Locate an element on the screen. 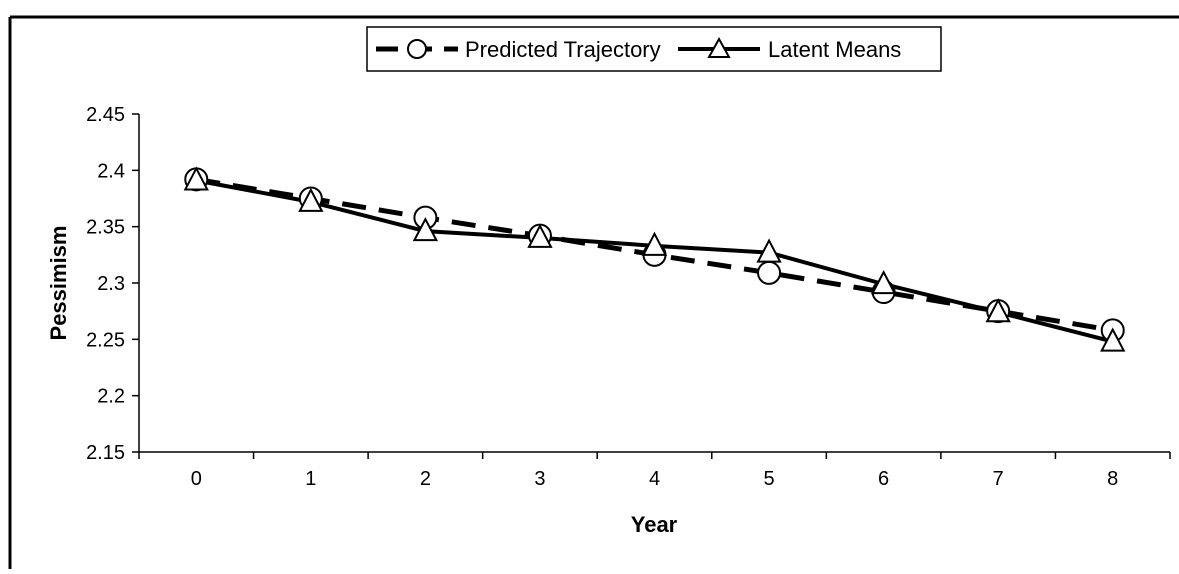 Image resolution: width=1179 pixels, height=574 pixels. x-tick-label: 2 is located at coordinates (425, 479).